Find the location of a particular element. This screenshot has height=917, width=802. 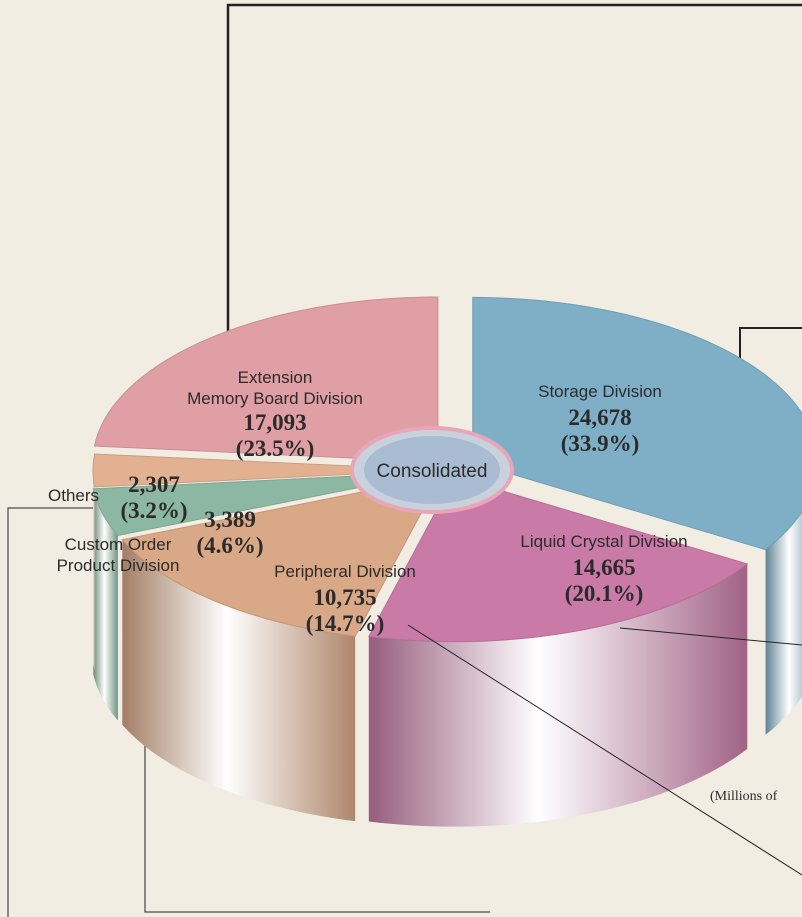

percentage-label: (20.1%) is located at coordinates (604, 593).